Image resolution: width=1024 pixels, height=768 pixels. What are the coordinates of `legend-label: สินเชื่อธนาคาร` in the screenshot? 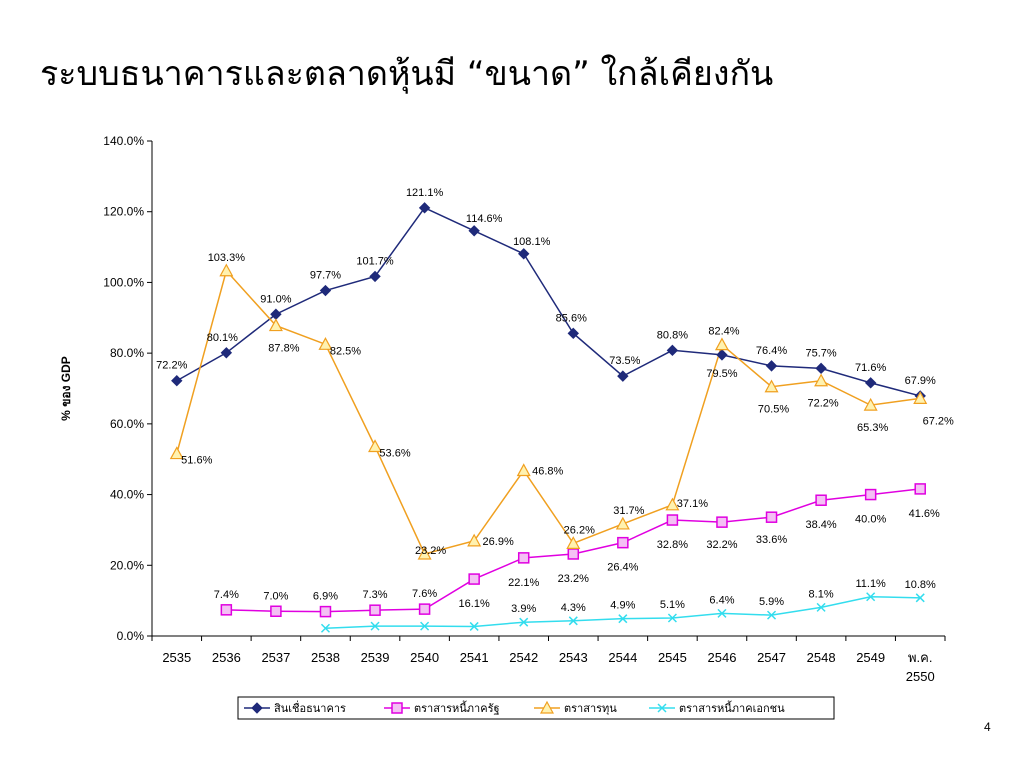 It's located at (310, 707).